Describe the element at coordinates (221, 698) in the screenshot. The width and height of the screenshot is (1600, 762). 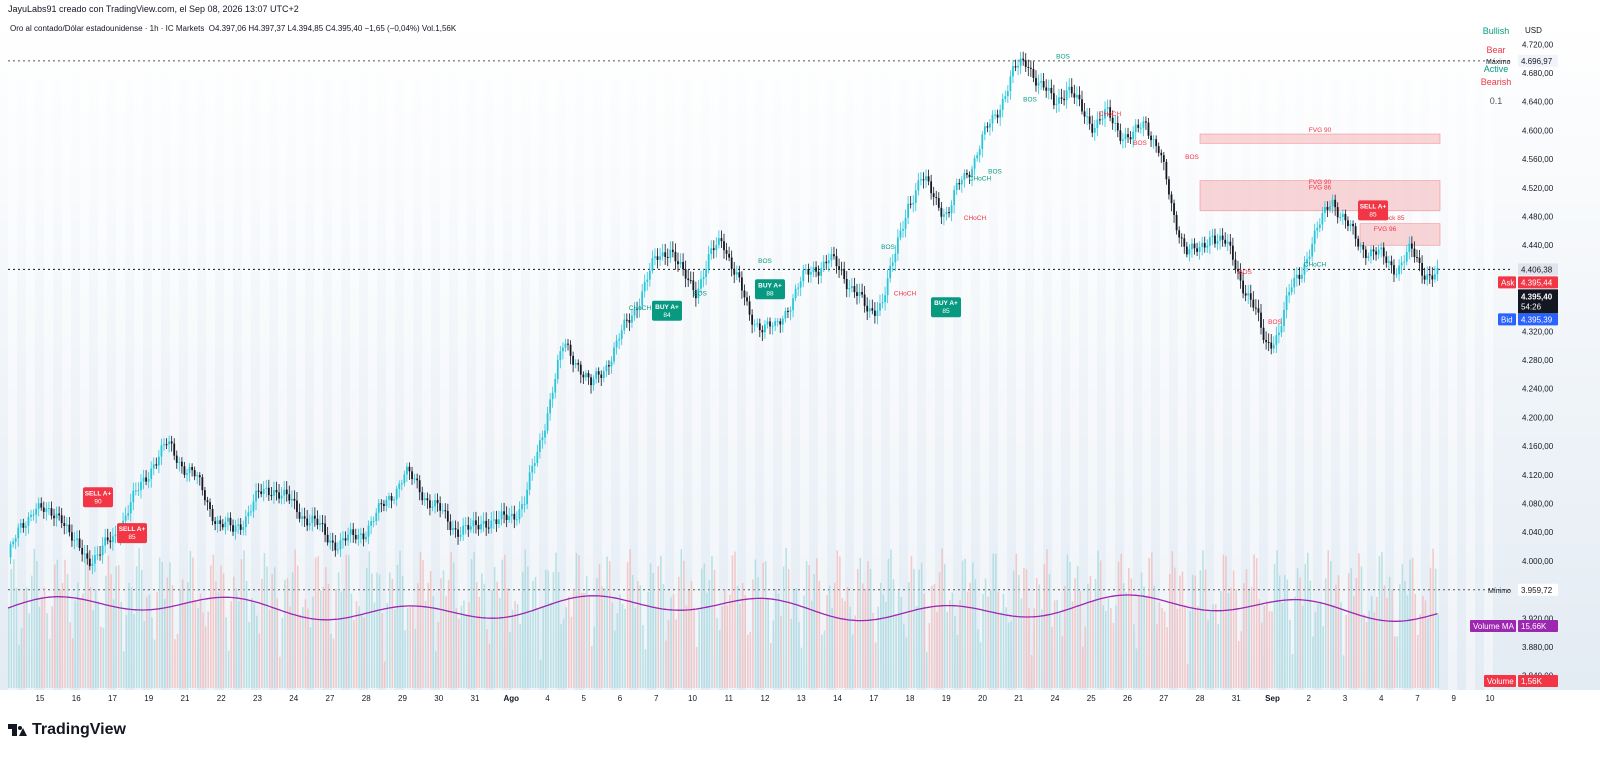
I see `time-tick: 22` at that location.